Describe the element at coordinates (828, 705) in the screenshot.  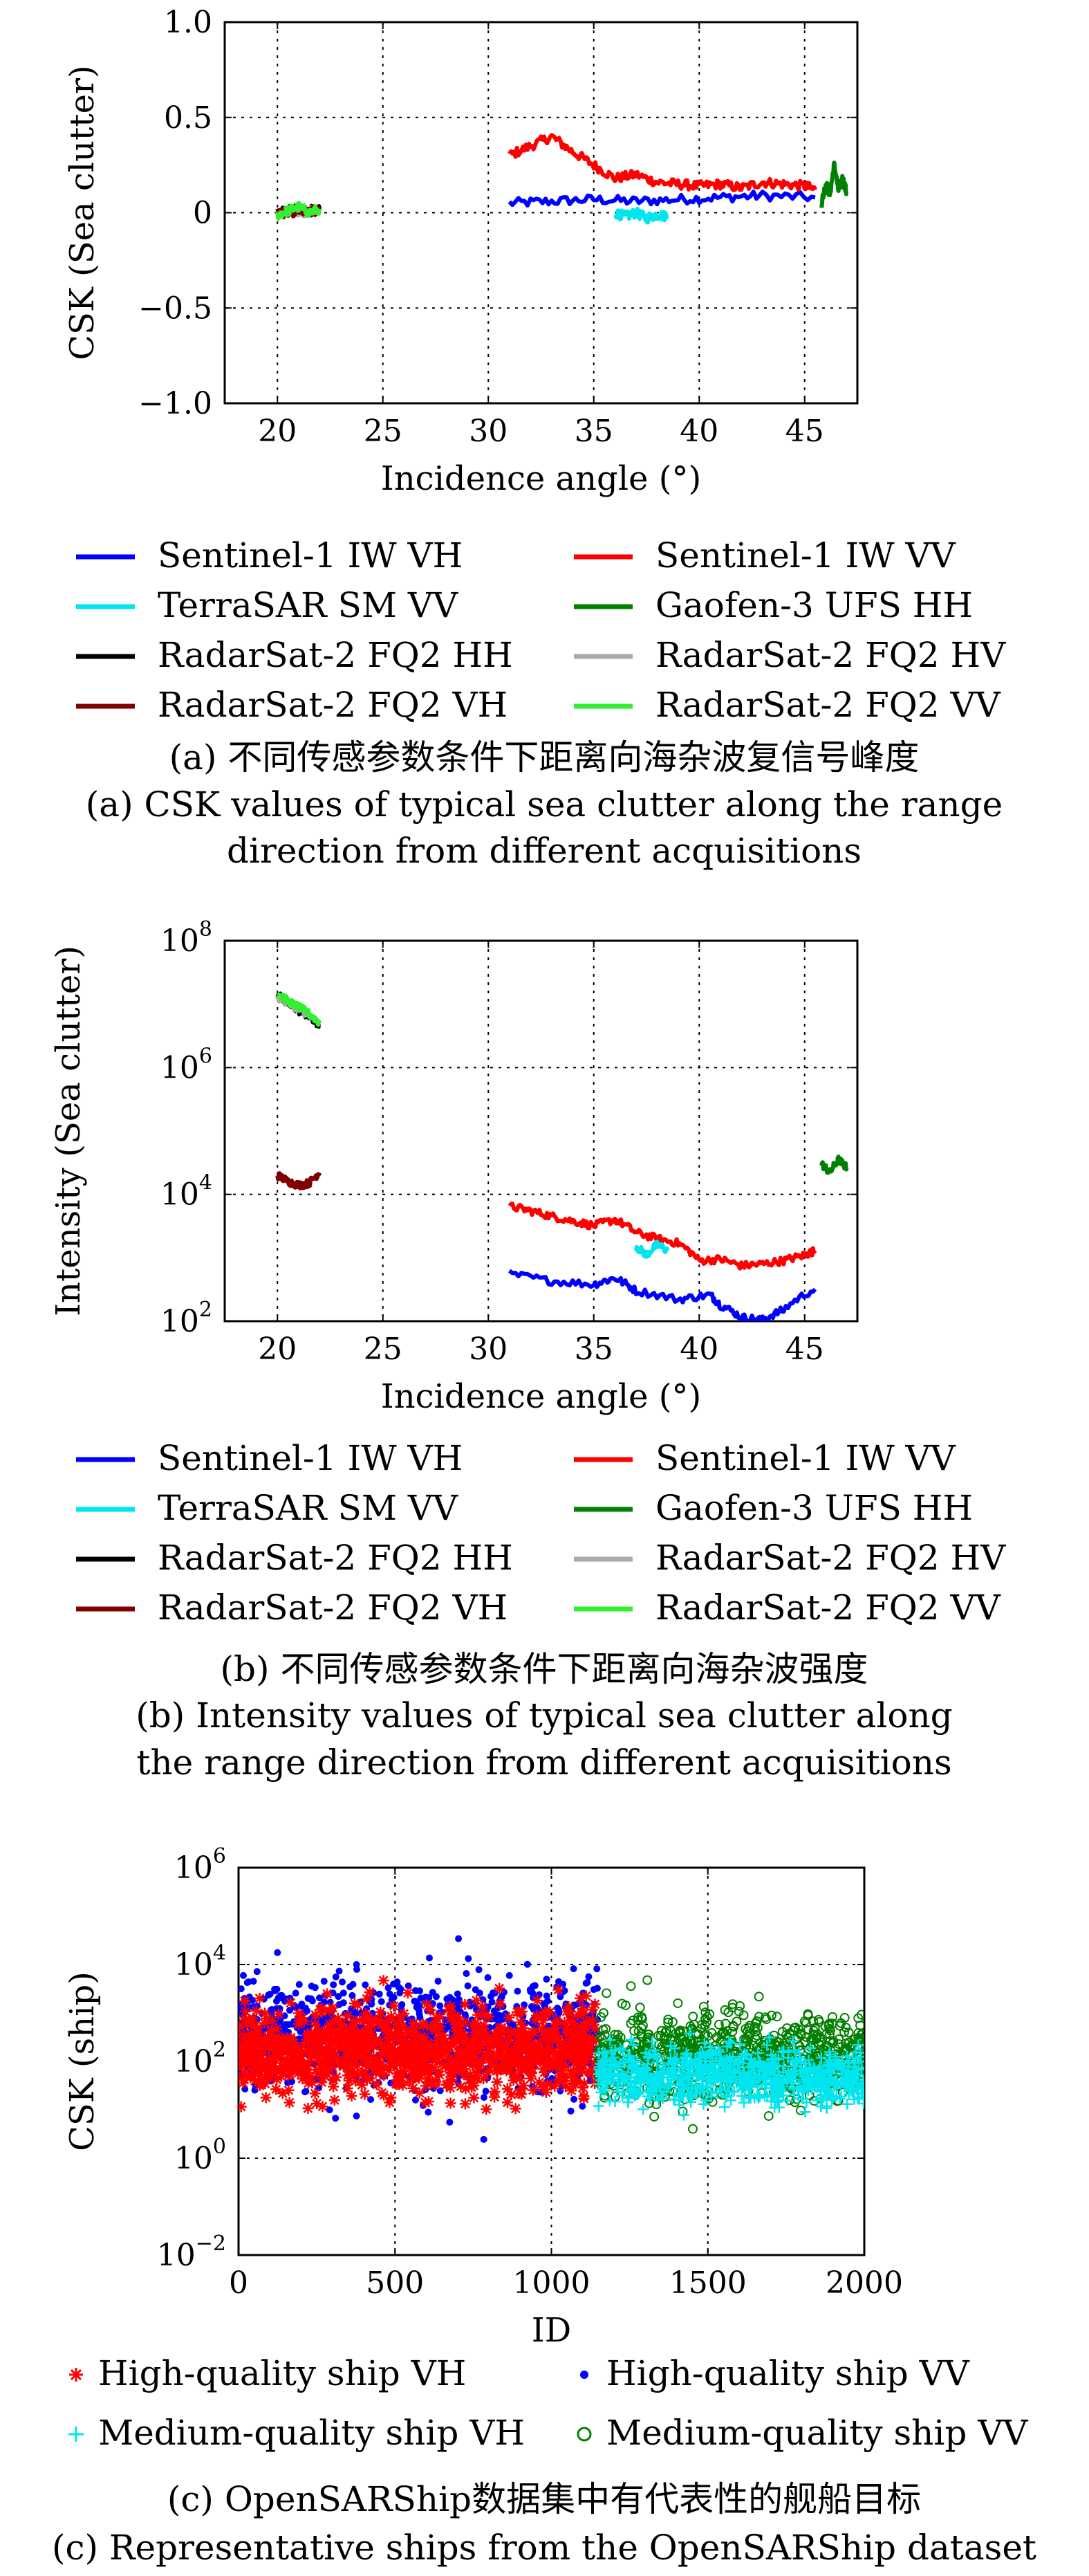
I see `legend-label-radarsat-2-fq2-vv: RadarSat-2 FQ2 VV` at that location.